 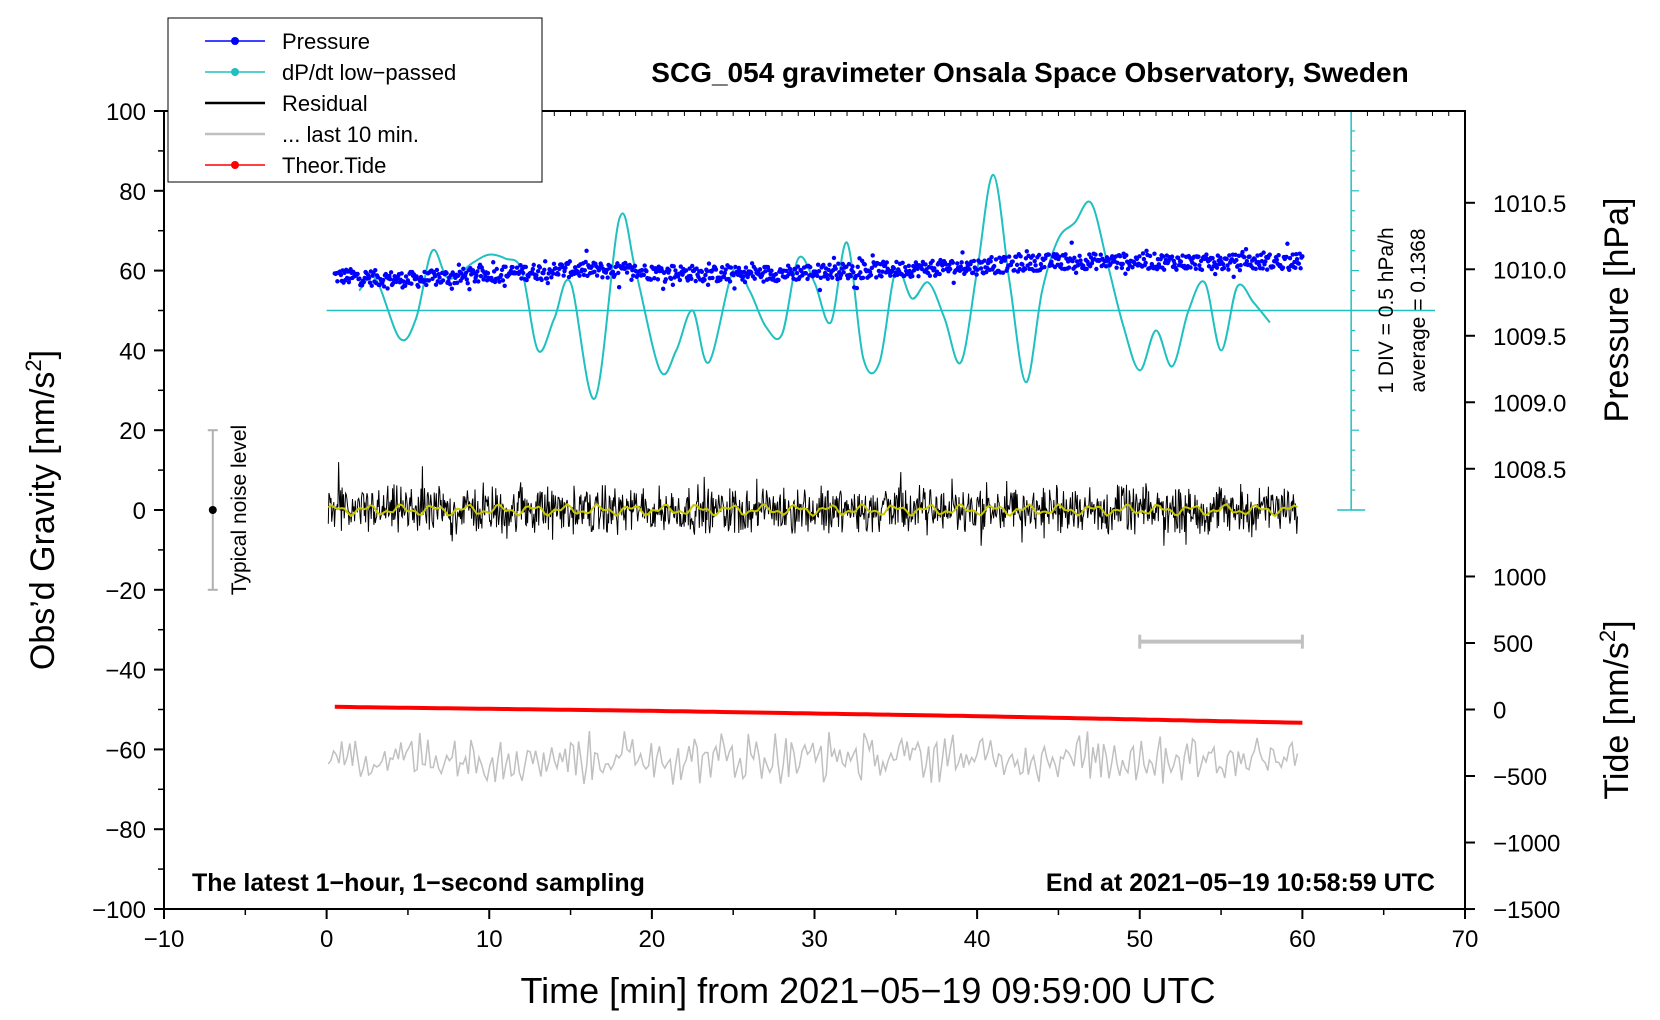 I want to click on legend-label: Residual, so click(x=325, y=103).